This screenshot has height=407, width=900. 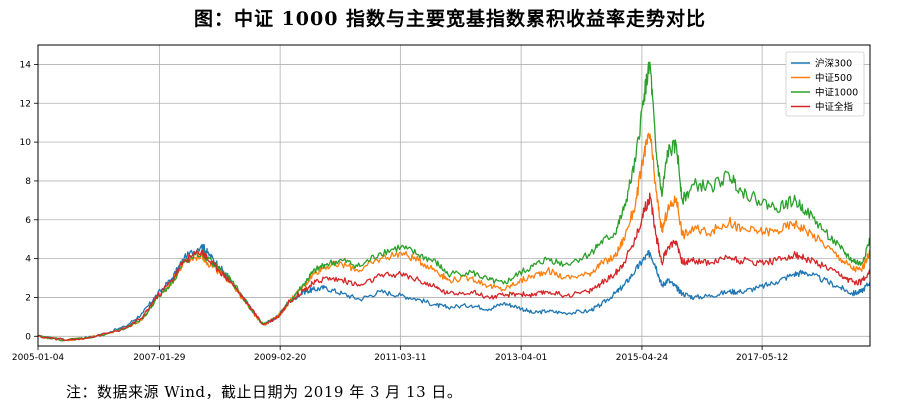 What do you see at coordinates (28, 337) in the screenshot?
I see `y-tick-label: 0` at bounding box center [28, 337].